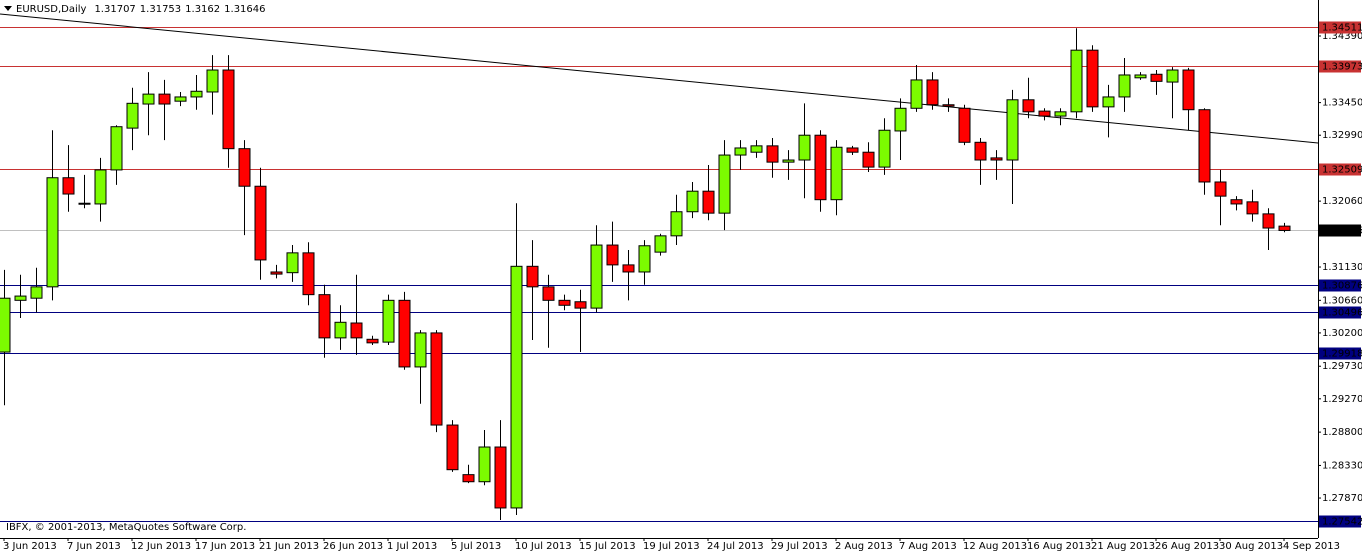 The image size is (1362, 553). Describe the element at coordinates (289, 546) in the screenshot. I see `x-tick-label: 21 Jun 2013` at that location.